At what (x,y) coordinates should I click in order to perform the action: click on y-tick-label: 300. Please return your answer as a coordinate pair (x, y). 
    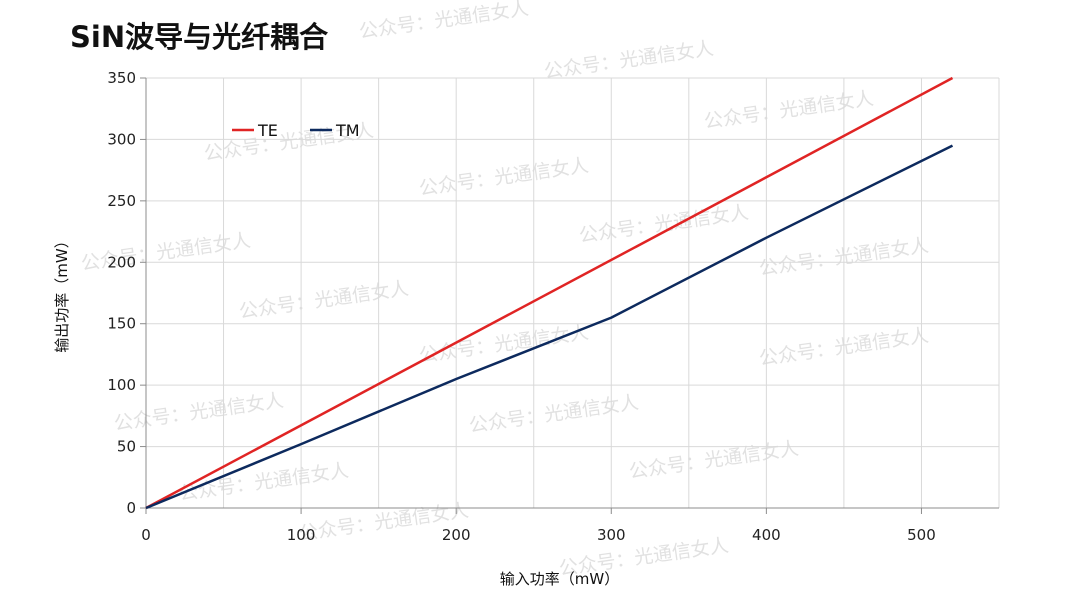
    Looking at the image, I should click on (121, 139).